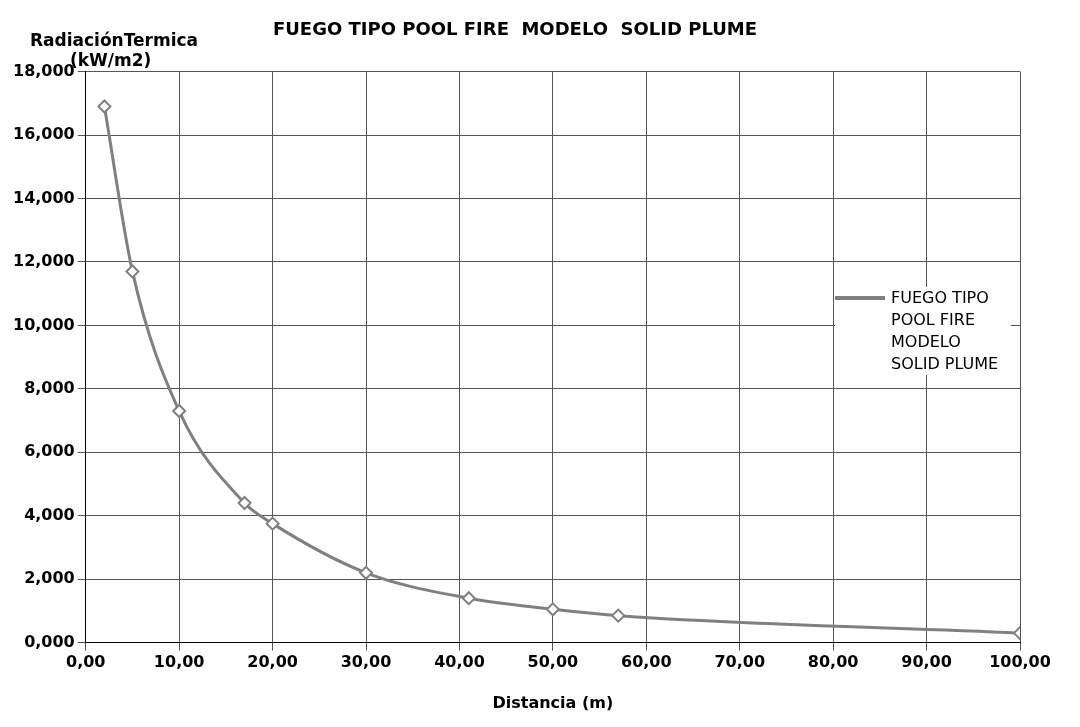 This screenshot has height=727, width=1080. What do you see at coordinates (646, 662) in the screenshot?
I see `x-tick-label: 60,00` at bounding box center [646, 662].